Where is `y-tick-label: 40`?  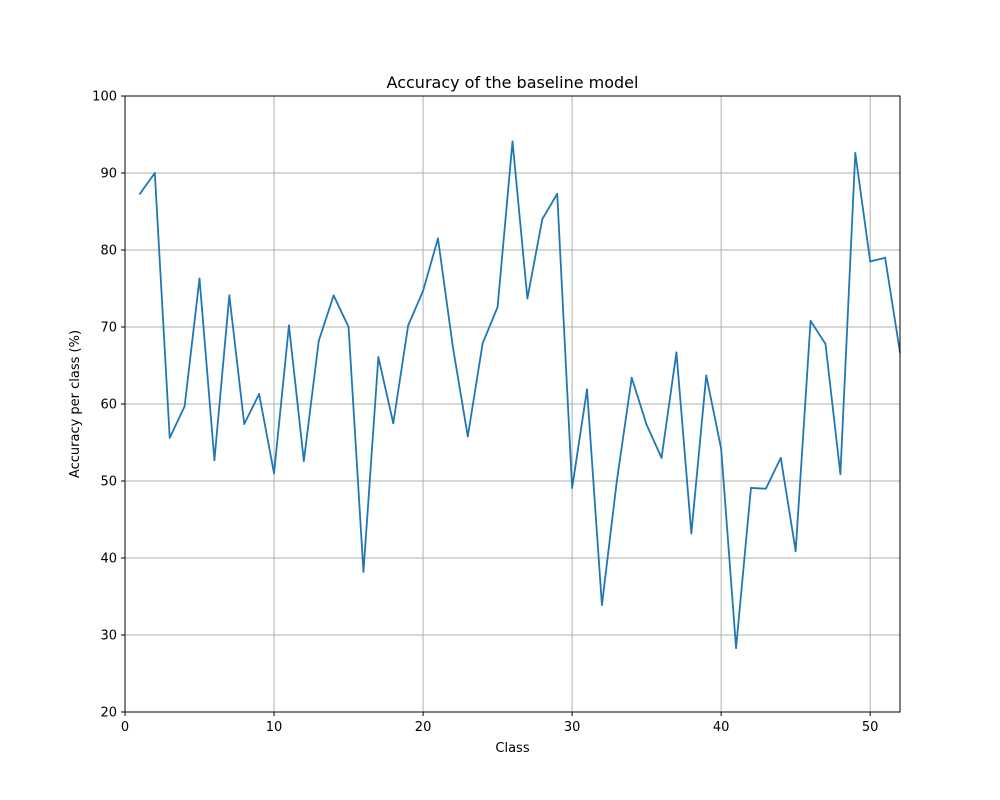
y-tick-label: 40 is located at coordinates (108, 559).